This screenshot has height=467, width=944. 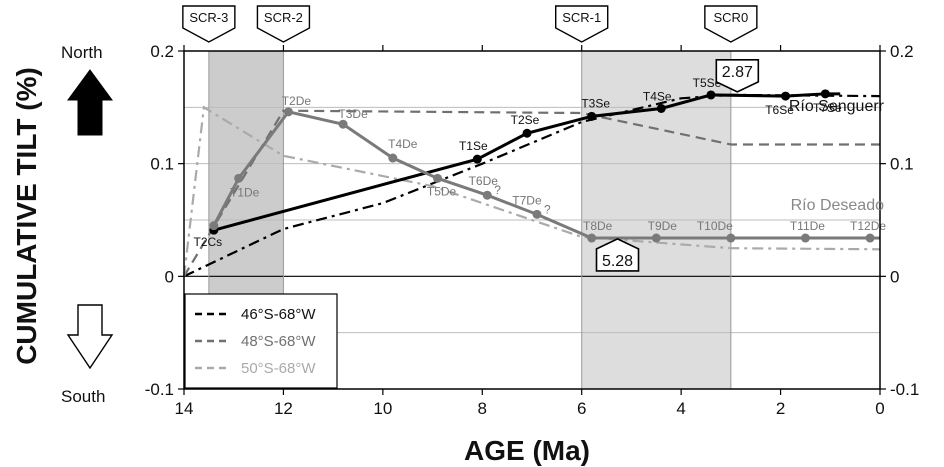 I want to click on point-label-t2de: T2De, so click(x=297, y=101).